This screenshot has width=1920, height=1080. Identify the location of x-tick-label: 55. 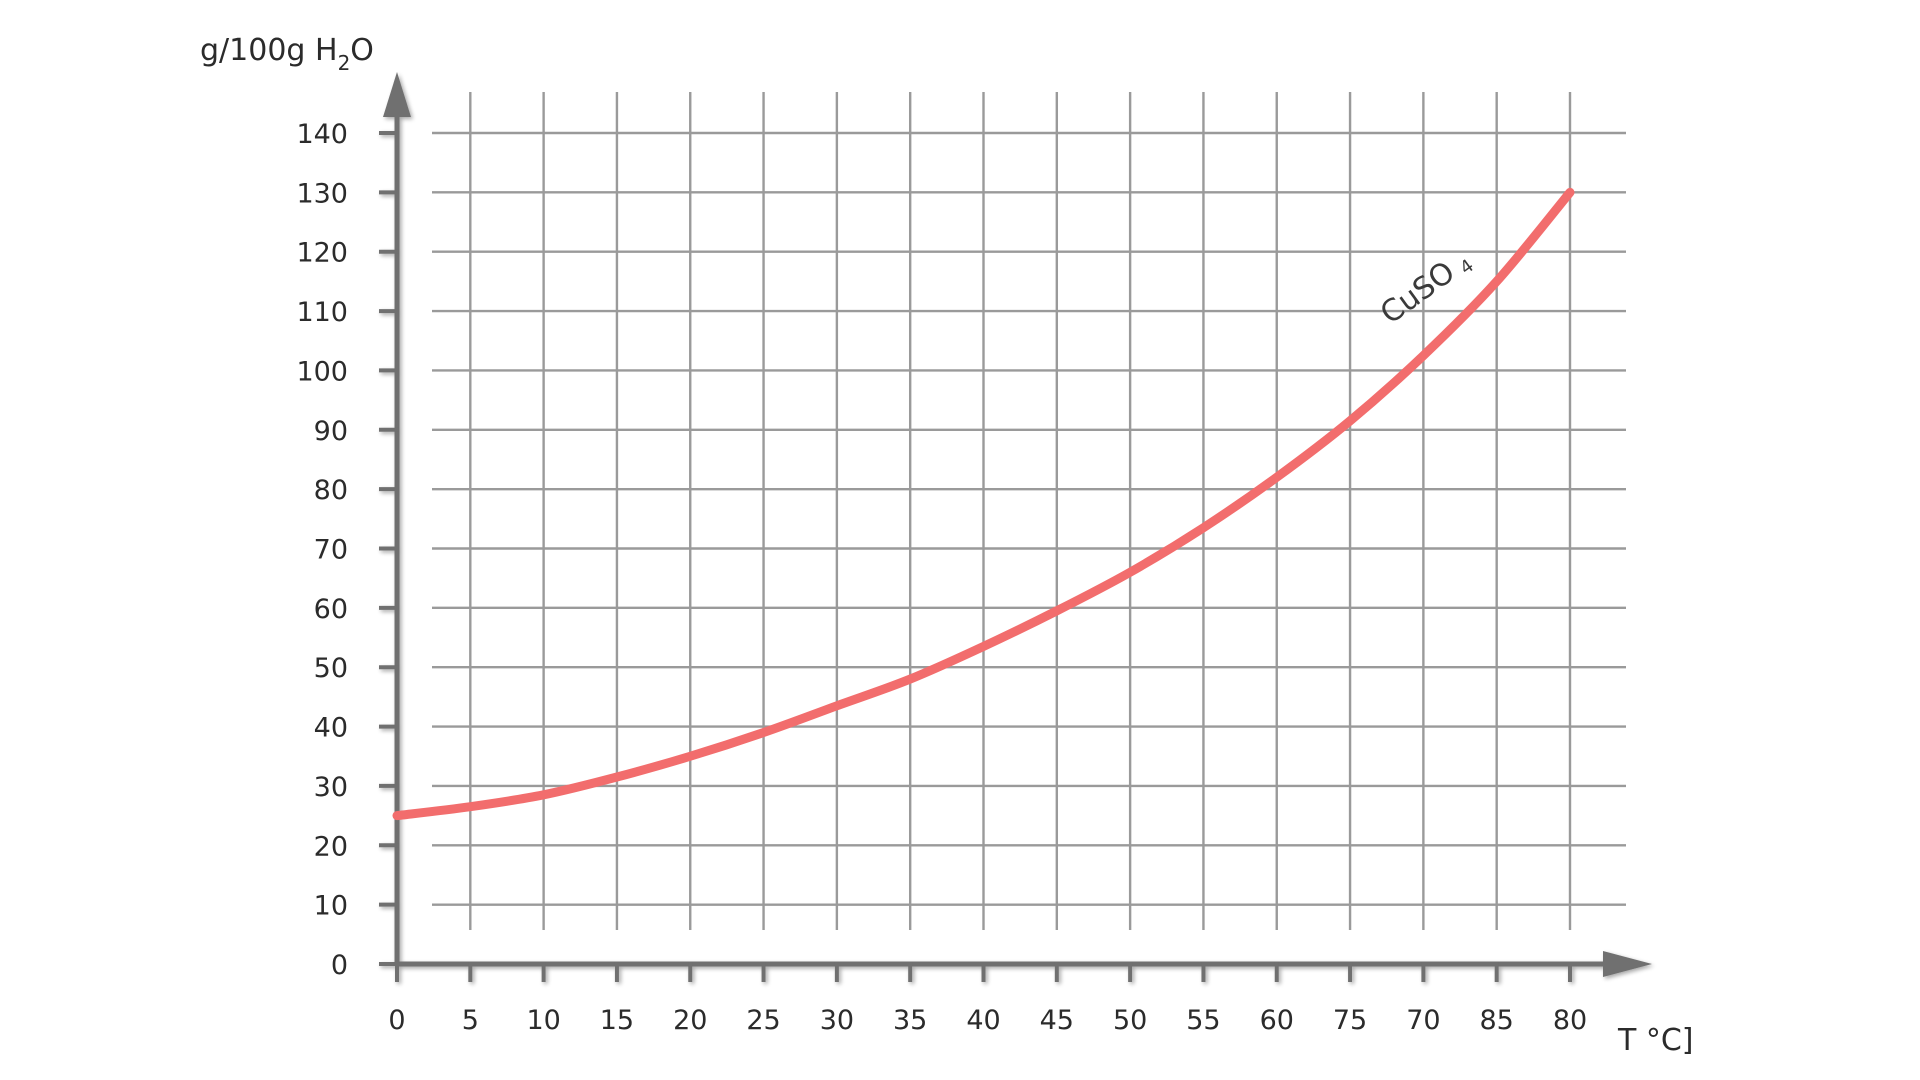
(1203, 1020).